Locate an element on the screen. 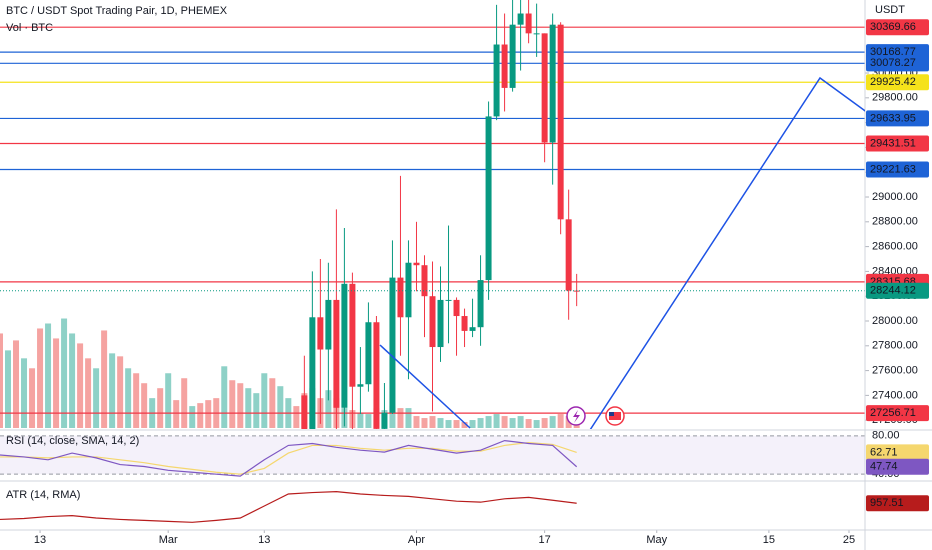  rsi-sma-line is located at coordinates (288, 458).